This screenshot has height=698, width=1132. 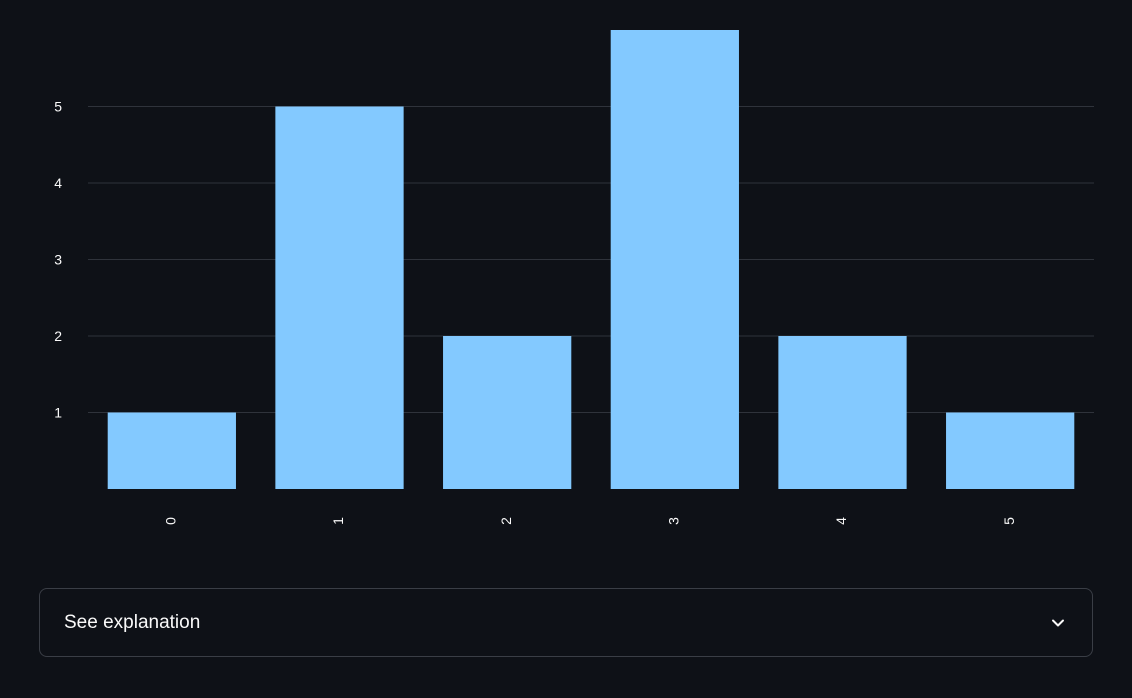 I want to click on y-tick-label: 3, so click(x=58, y=260).